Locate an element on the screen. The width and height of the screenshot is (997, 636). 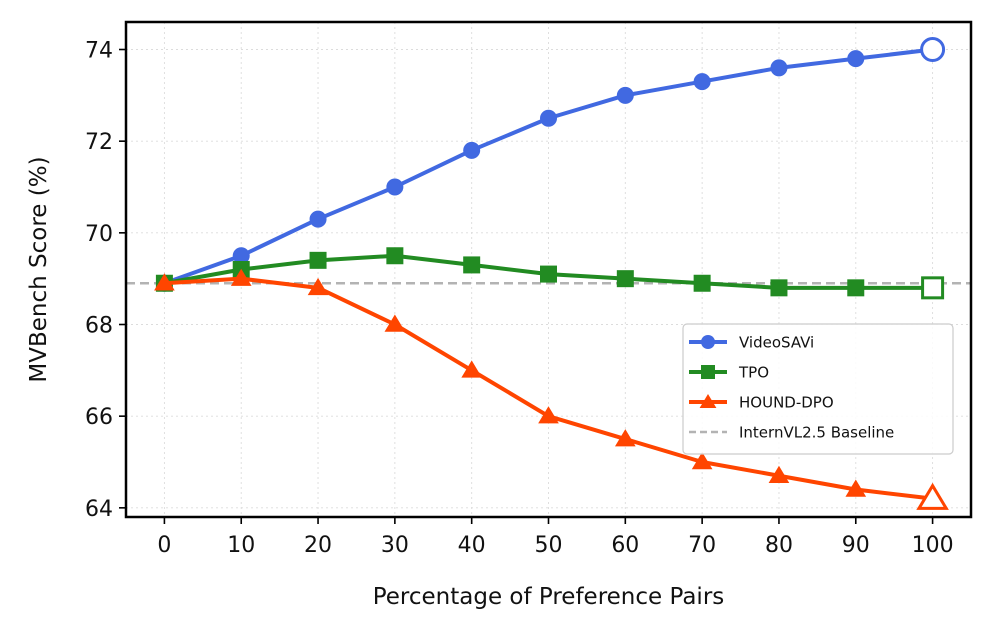
x-tick-label: 40 is located at coordinates (472, 545).